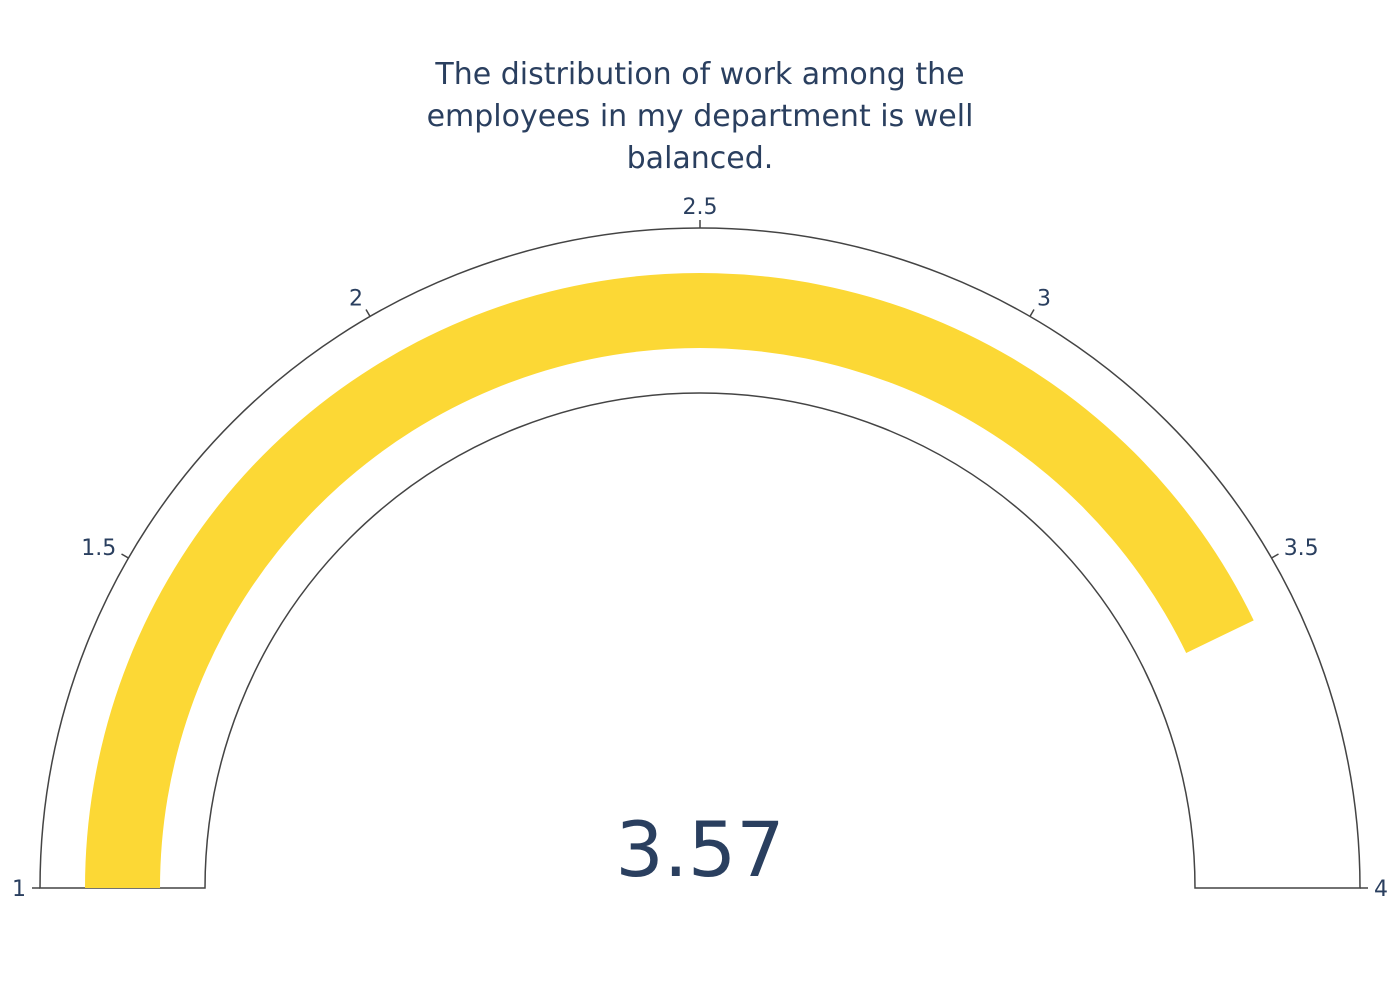  Describe the element at coordinates (700, 207) in the screenshot. I see `gauge-tick-label: 2.5` at that location.